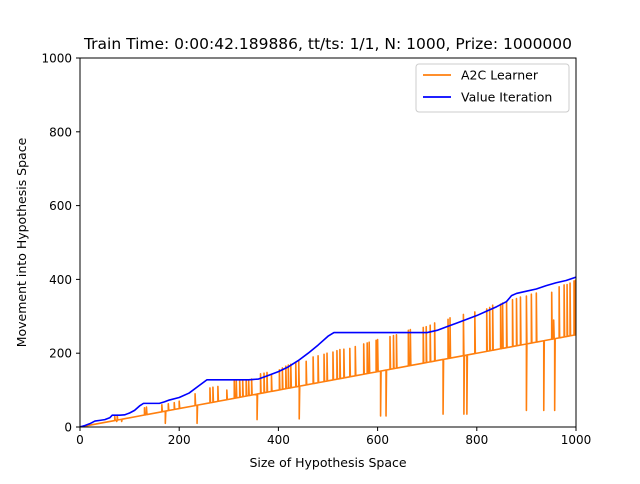 The height and width of the screenshot is (484, 640). I want to click on y-tick-label-5: 1000, so click(56, 59).